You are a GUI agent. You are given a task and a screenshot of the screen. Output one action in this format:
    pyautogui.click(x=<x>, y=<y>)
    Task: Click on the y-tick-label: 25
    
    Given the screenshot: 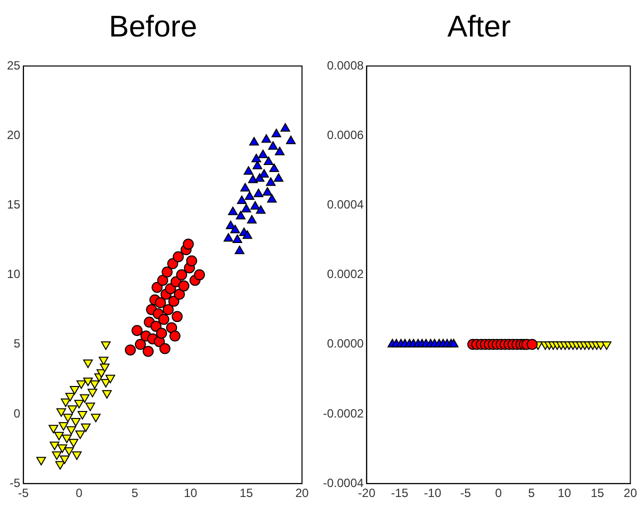 What is the action you would take?
    pyautogui.click(x=13, y=65)
    